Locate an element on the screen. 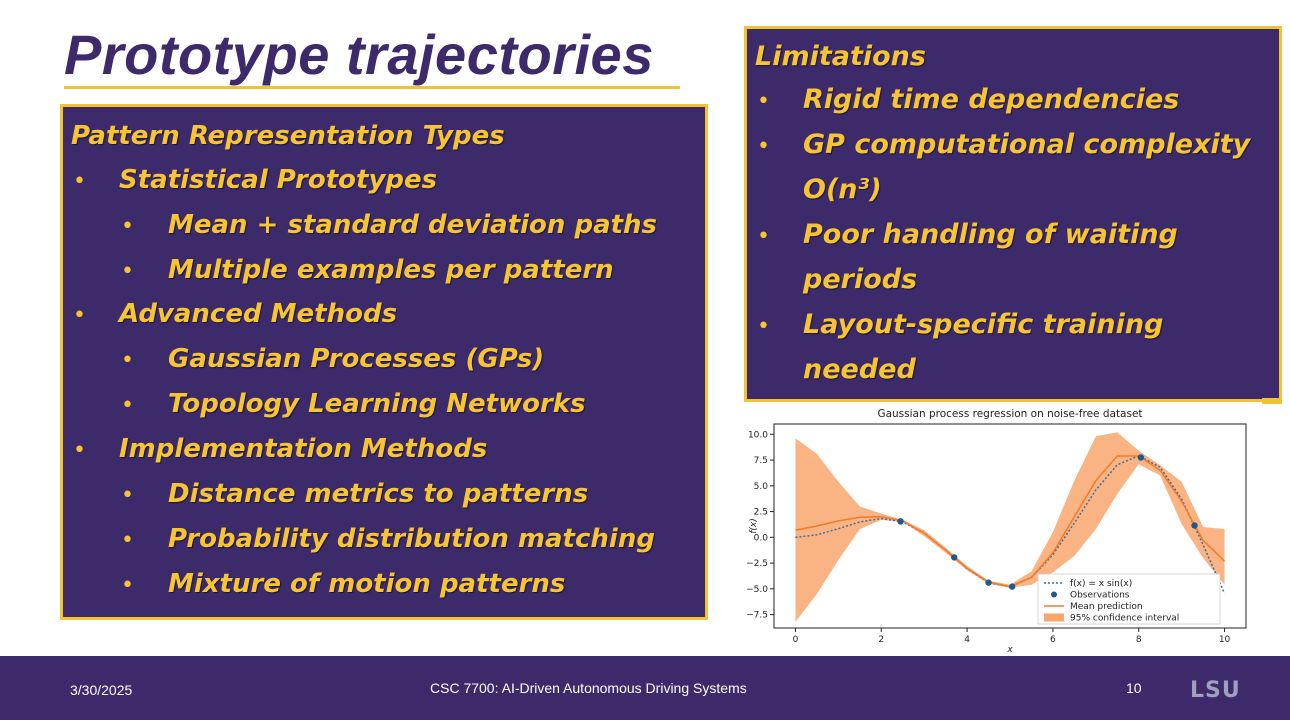 Image resolution: width=1290 pixels, height=720 pixels. list-item: Distance metrics to patterns is located at coordinates (378, 494).